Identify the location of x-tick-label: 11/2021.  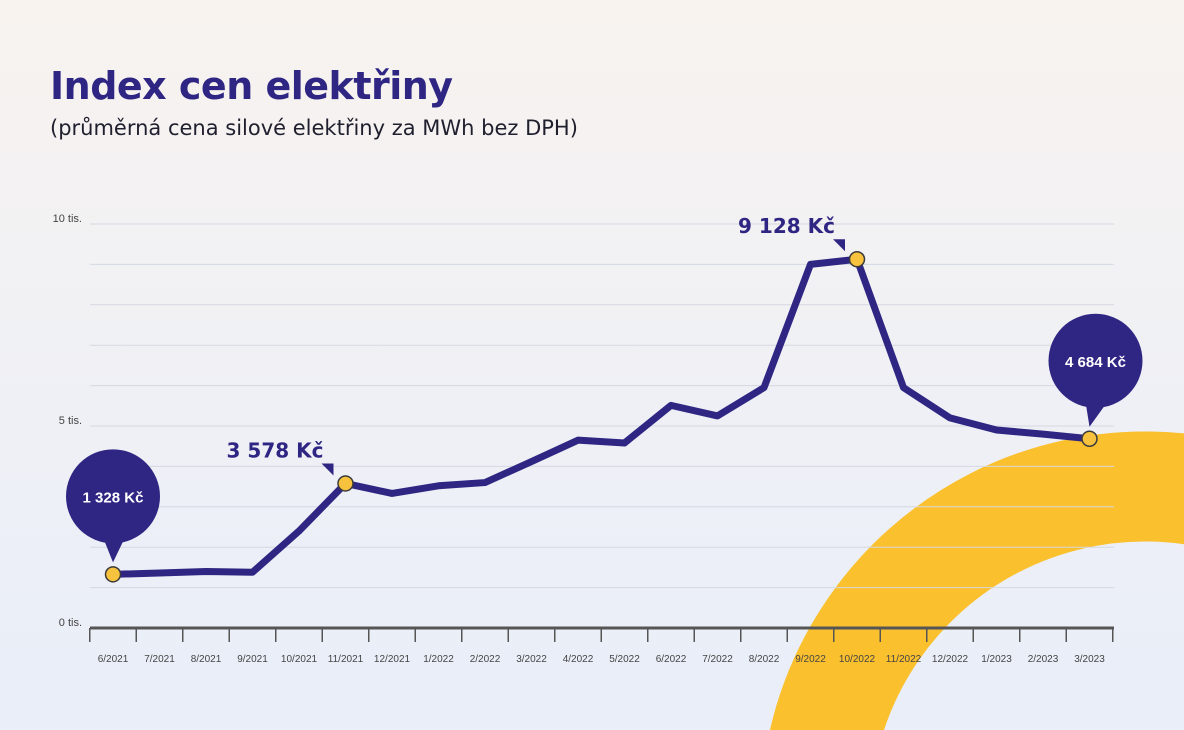
(346, 659).